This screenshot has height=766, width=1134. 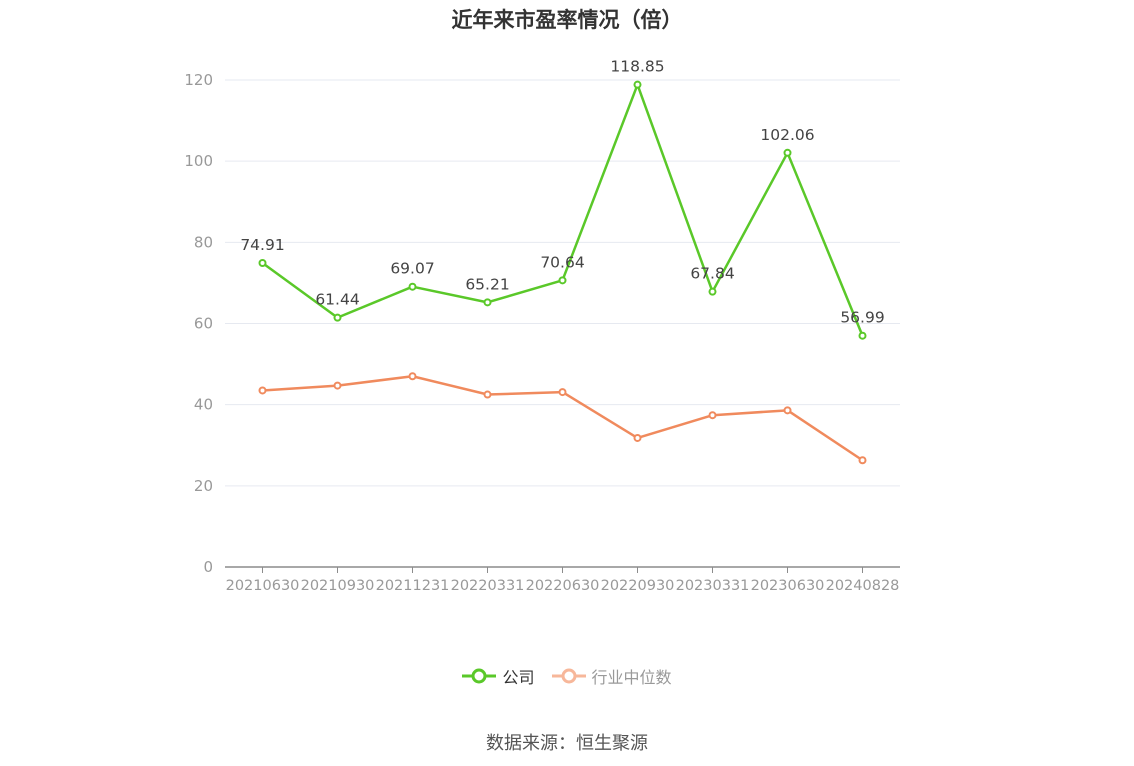 What do you see at coordinates (203, 324) in the screenshot?
I see `y-tick-label: 60` at bounding box center [203, 324].